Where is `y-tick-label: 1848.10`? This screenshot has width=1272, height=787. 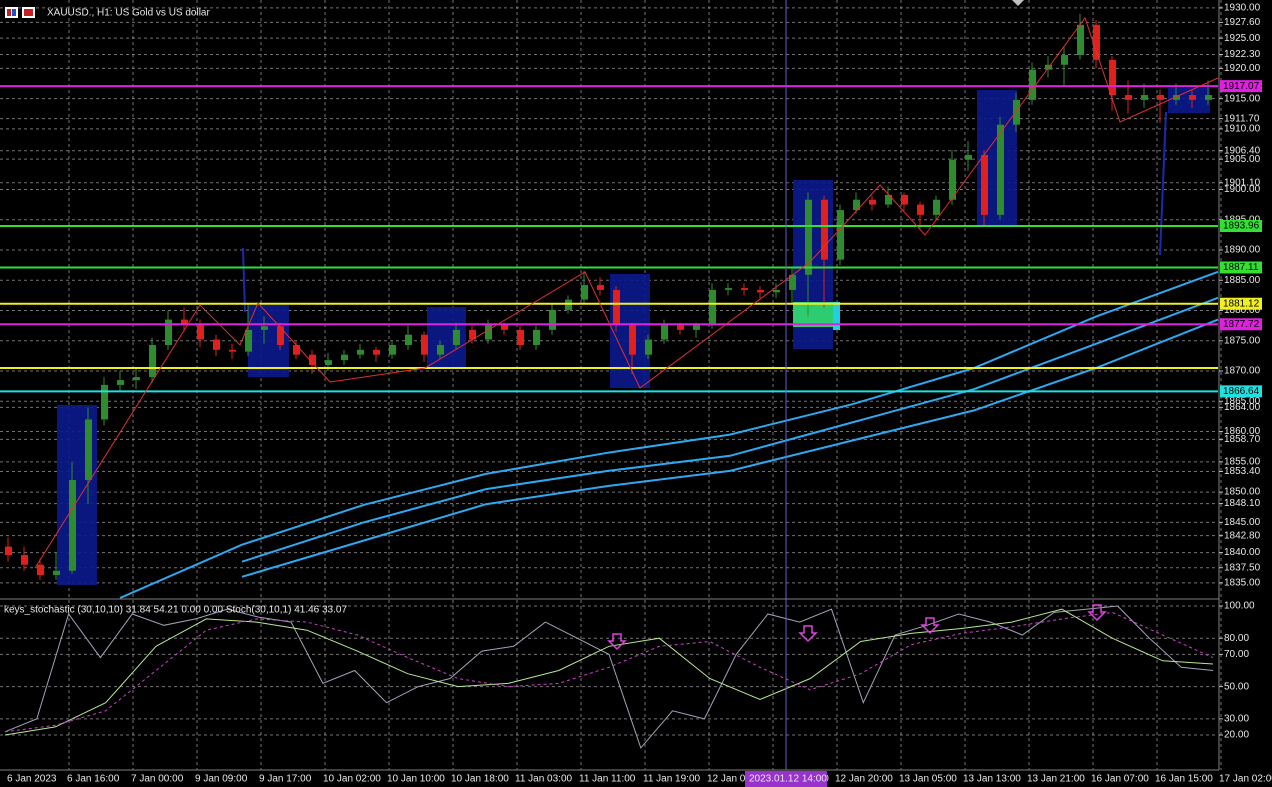 y-tick-label: 1848.10 is located at coordinates (1242, 503).